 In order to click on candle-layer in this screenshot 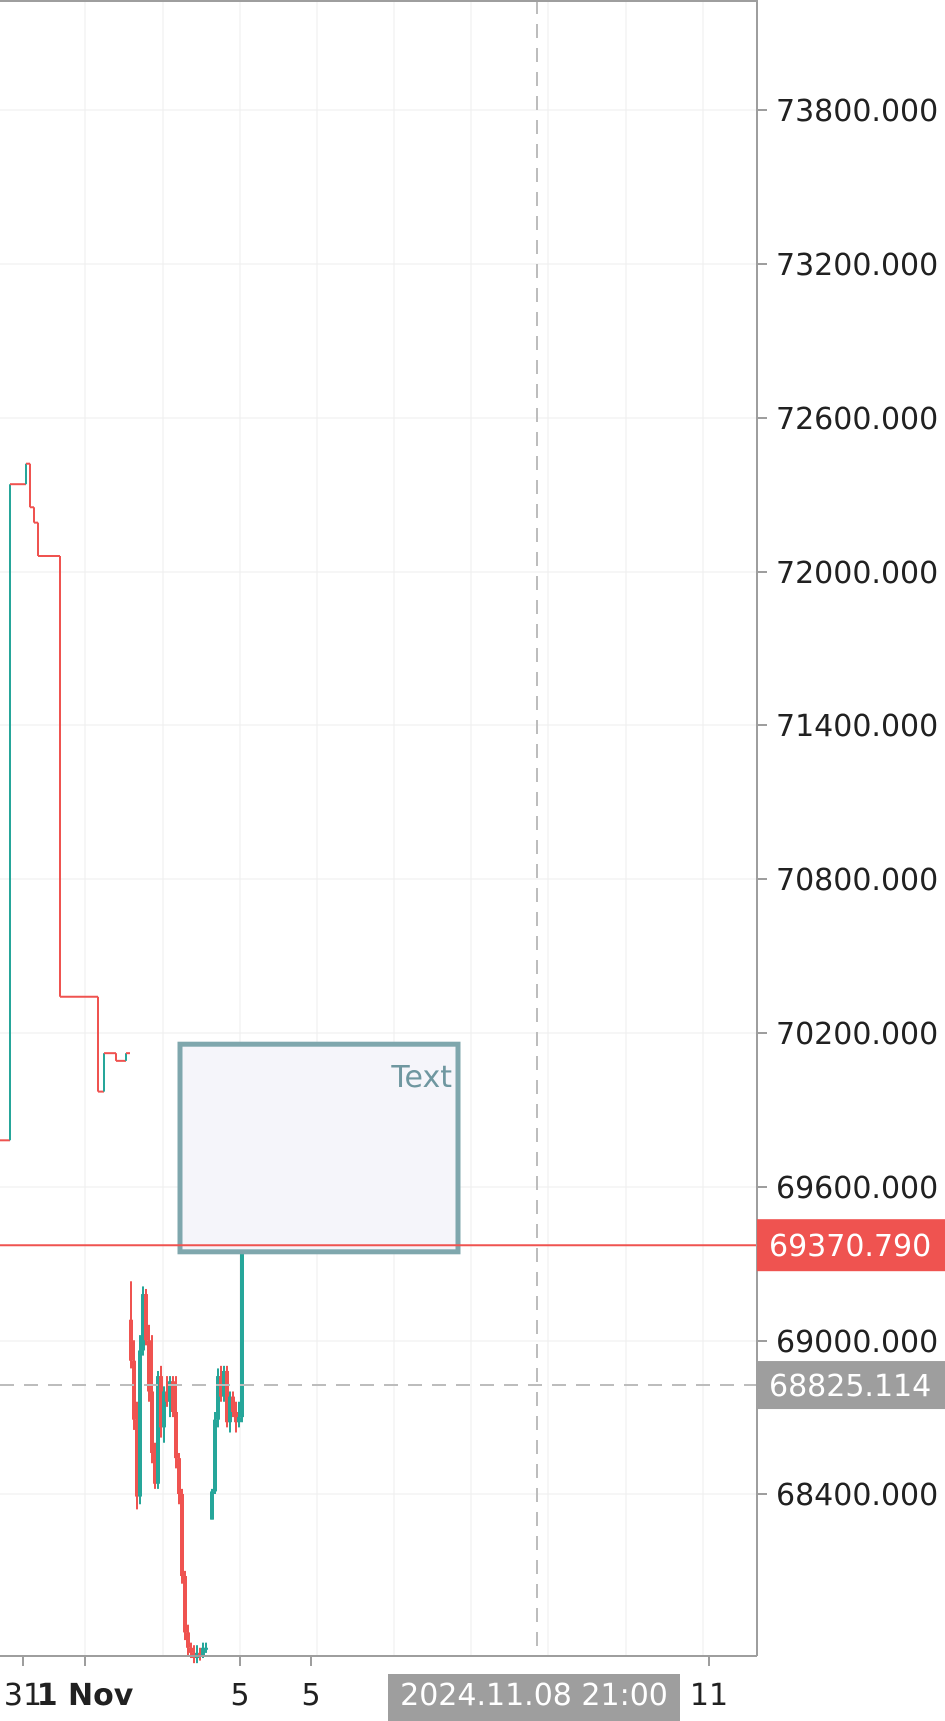, I will do `click(186, 1445)`.